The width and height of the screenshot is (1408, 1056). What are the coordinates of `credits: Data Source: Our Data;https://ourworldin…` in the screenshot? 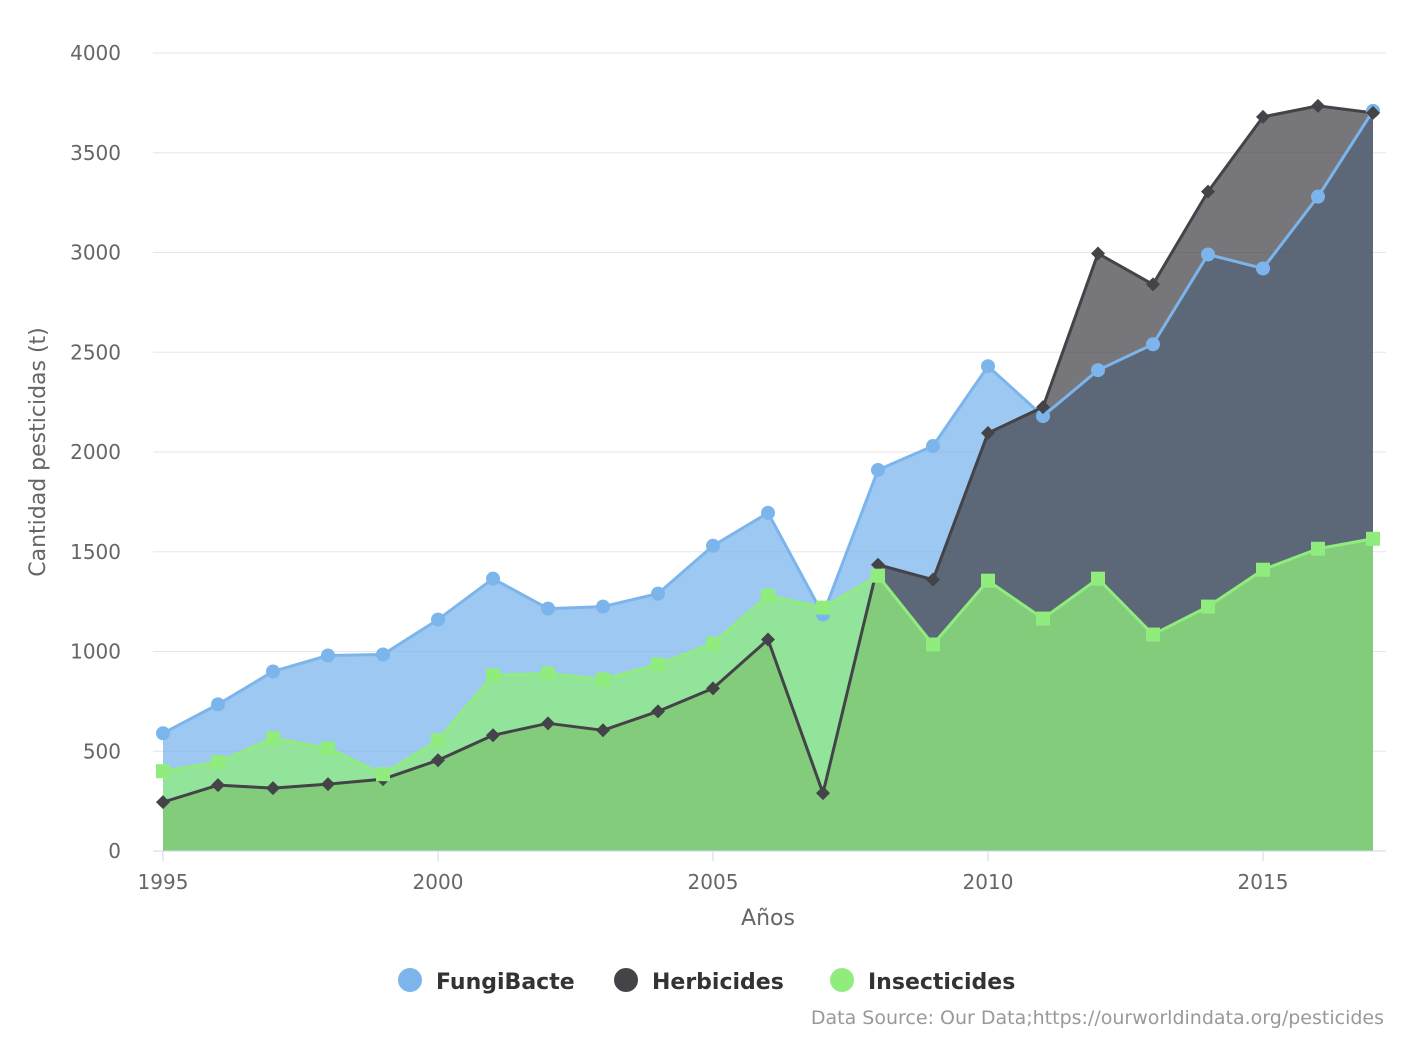 It's located at (1097, 1018).